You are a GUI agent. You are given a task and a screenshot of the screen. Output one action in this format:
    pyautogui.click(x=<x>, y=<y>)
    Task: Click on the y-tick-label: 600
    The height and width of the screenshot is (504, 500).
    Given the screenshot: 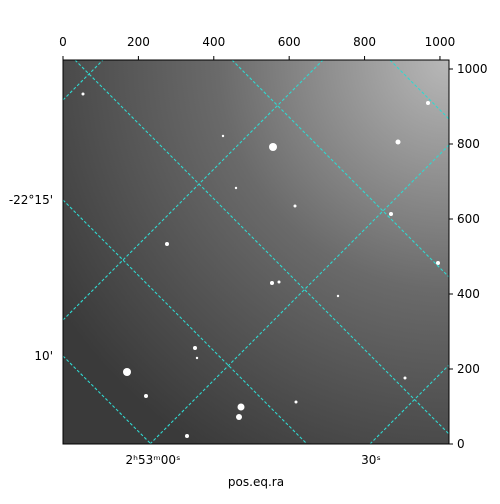 What is the action you would take?
    pyautogui.click(x=468, y=219)
    